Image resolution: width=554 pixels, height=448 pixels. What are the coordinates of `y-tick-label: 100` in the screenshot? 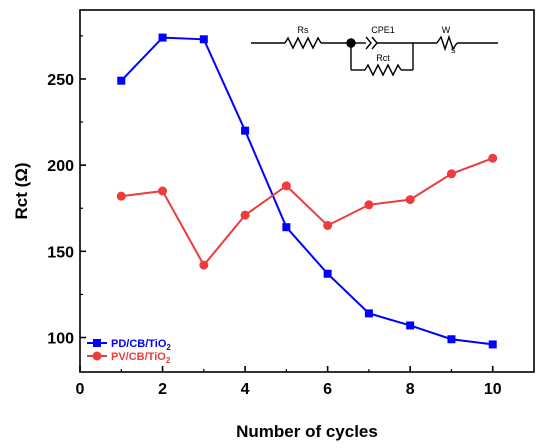 It's located at (60, 339).